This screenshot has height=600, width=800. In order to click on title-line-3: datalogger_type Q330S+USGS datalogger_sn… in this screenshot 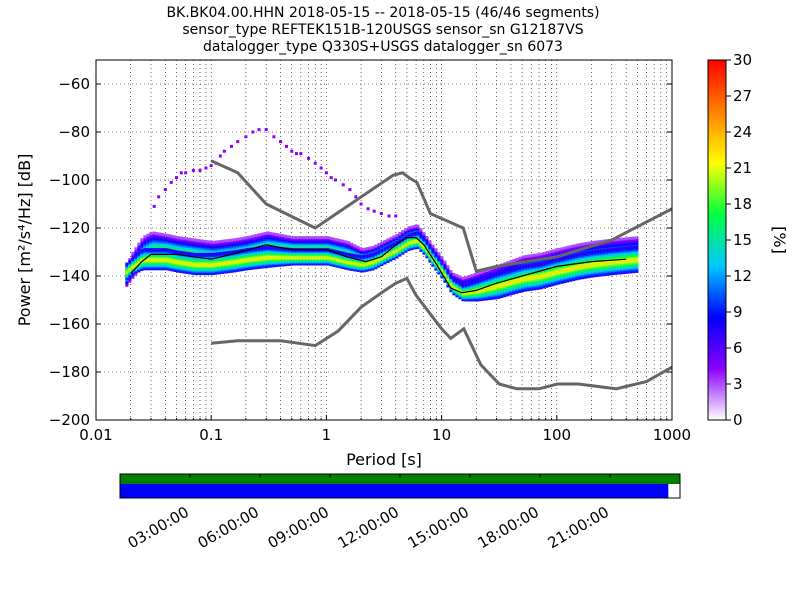, I will do `click(383, 47)`.